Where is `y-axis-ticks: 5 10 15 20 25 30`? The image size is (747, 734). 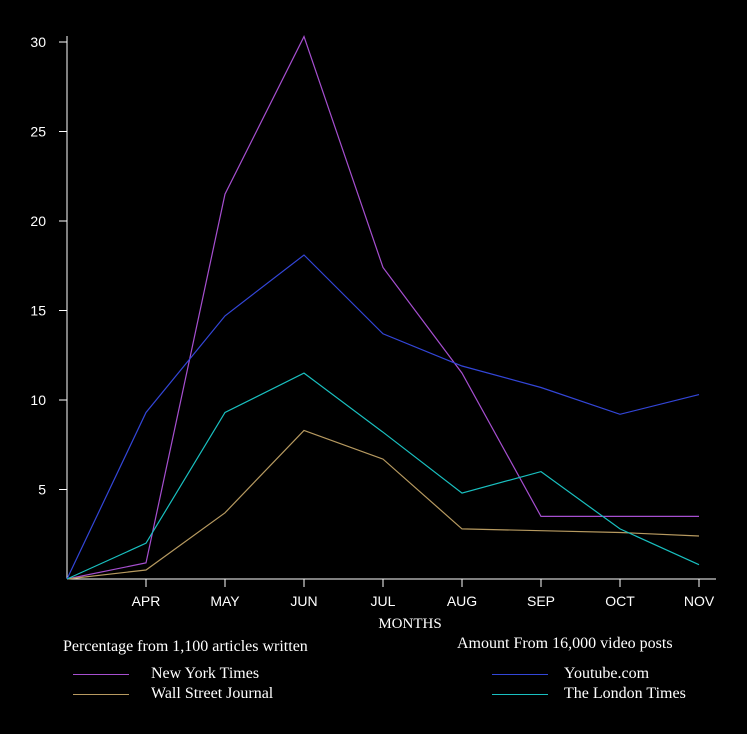
y-axis-ticks: 5 10 15 20 25 30 is located at coordinates (48, 266).